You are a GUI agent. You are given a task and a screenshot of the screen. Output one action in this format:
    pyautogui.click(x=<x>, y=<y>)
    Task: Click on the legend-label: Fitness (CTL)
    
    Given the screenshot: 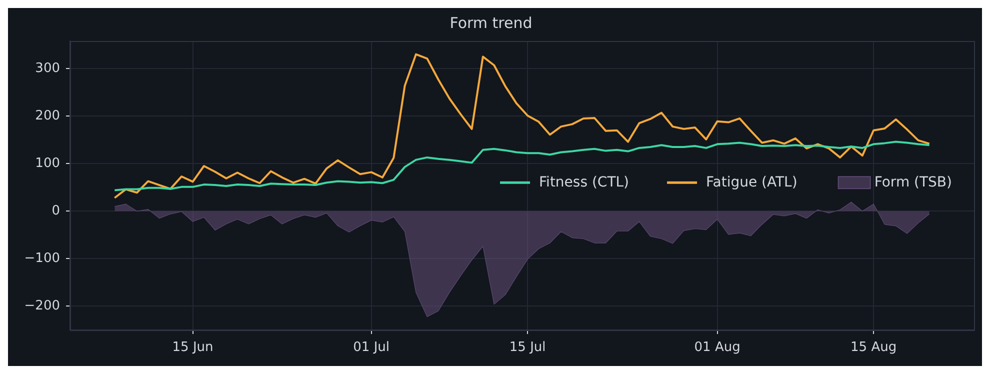 What is the action you would take?
    pyautogui.click(x=584, y=182)
    